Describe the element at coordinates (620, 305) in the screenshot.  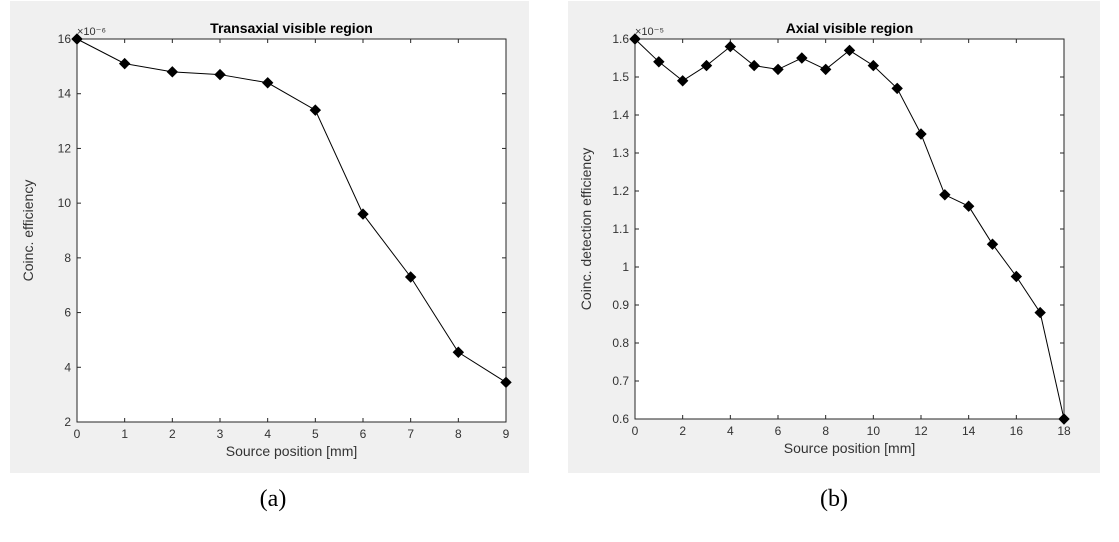
I see `y-tick-label: 0.9` at that location.